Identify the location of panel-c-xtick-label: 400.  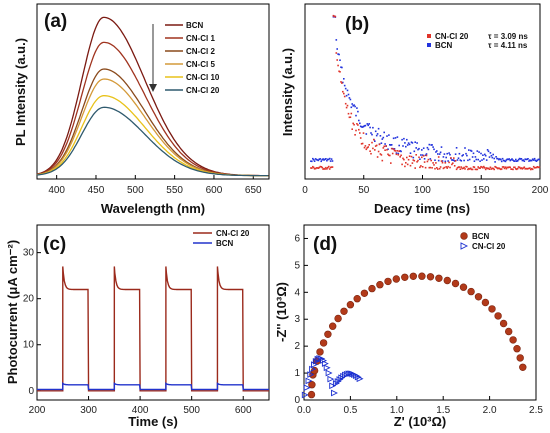
(140, 410).